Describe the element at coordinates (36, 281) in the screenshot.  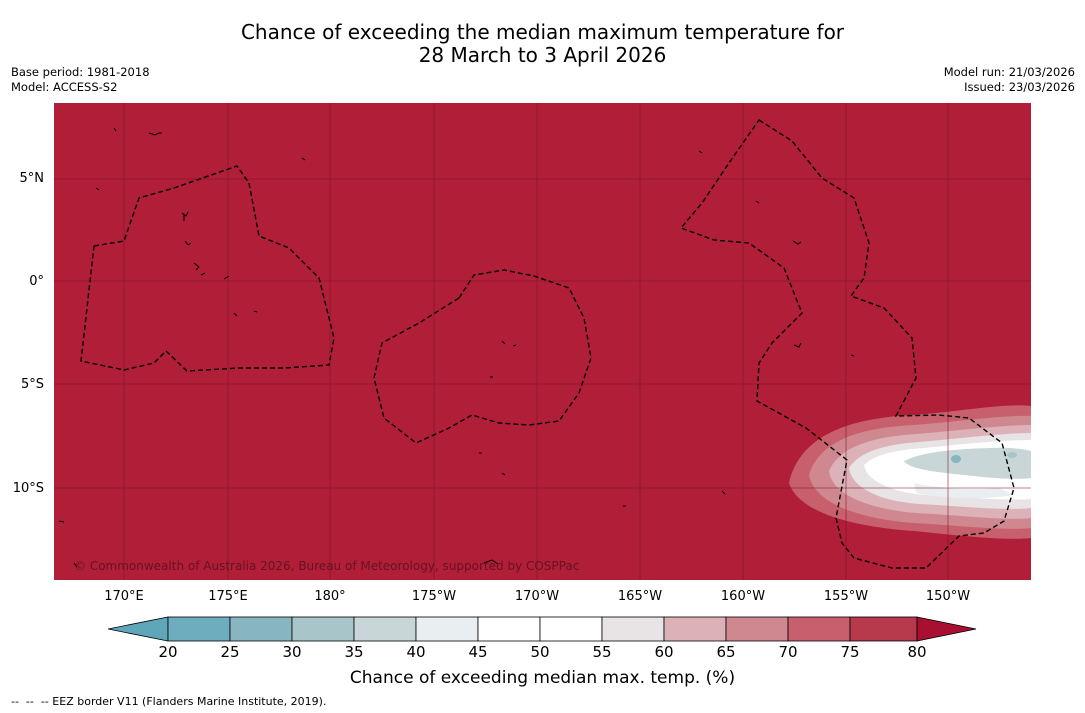
I see `lat-label: 0°` at that location.